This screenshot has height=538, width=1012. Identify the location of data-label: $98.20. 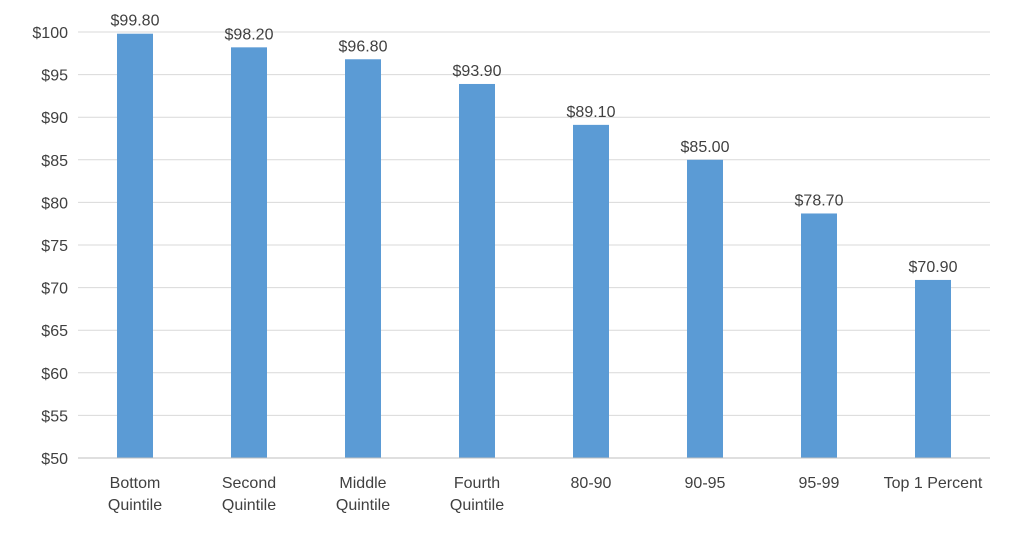
(249, 34).